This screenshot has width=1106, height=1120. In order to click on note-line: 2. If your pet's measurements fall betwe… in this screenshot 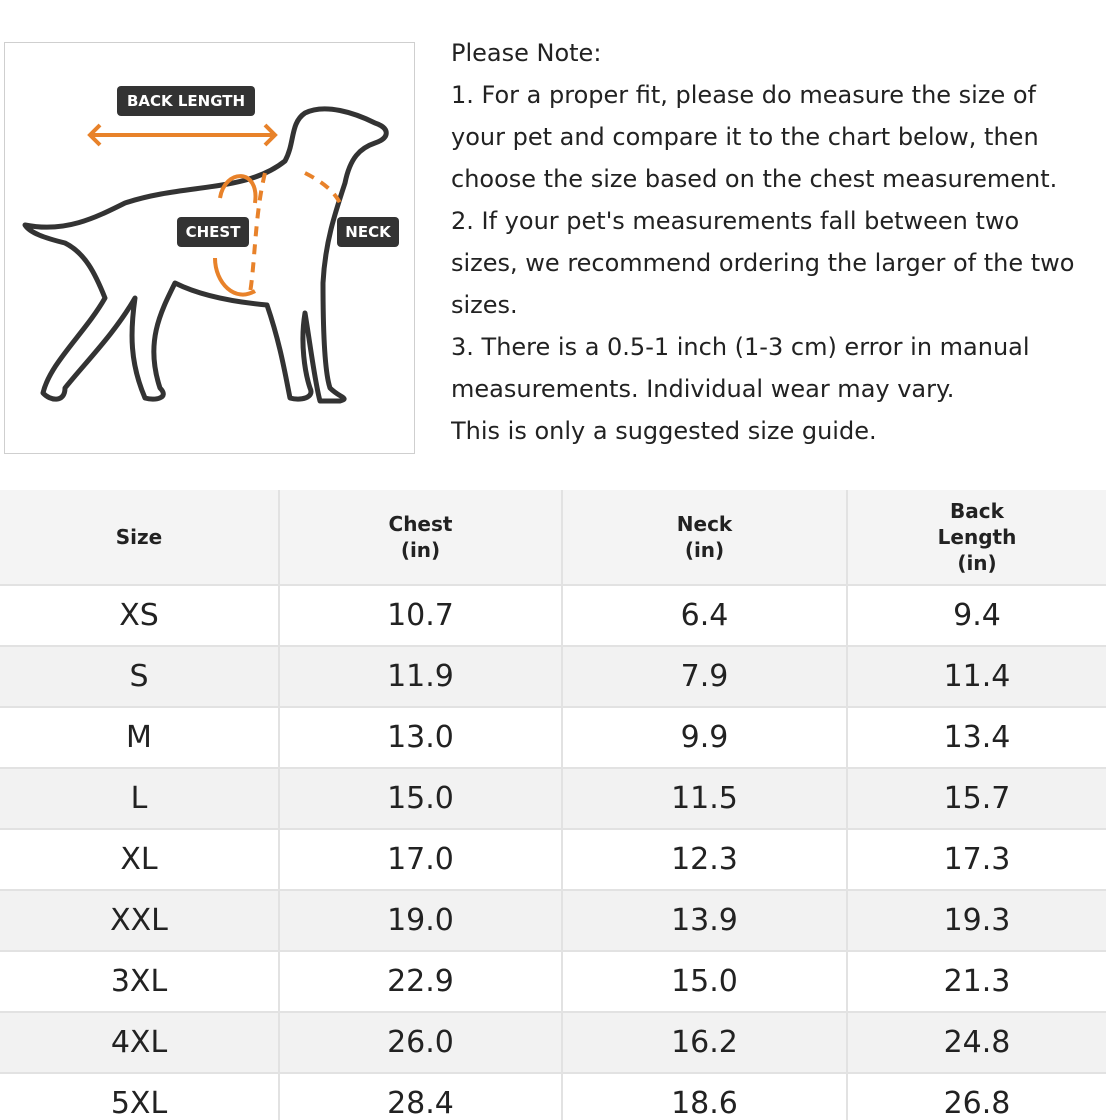, I will do `click(735, 221)`.